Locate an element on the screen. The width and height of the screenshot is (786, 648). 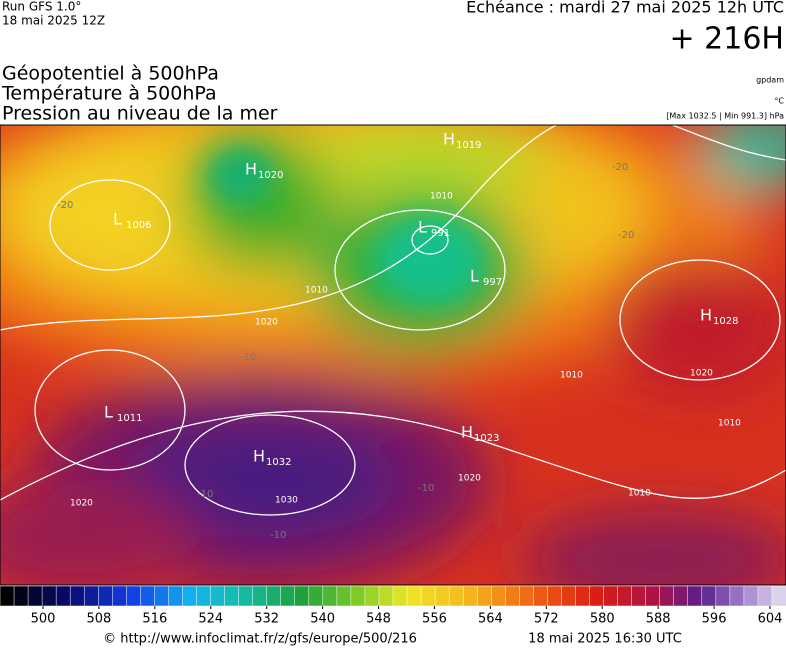
generated: 18 mai 2025 16:30 UTC is located at coordinates (605, 639).